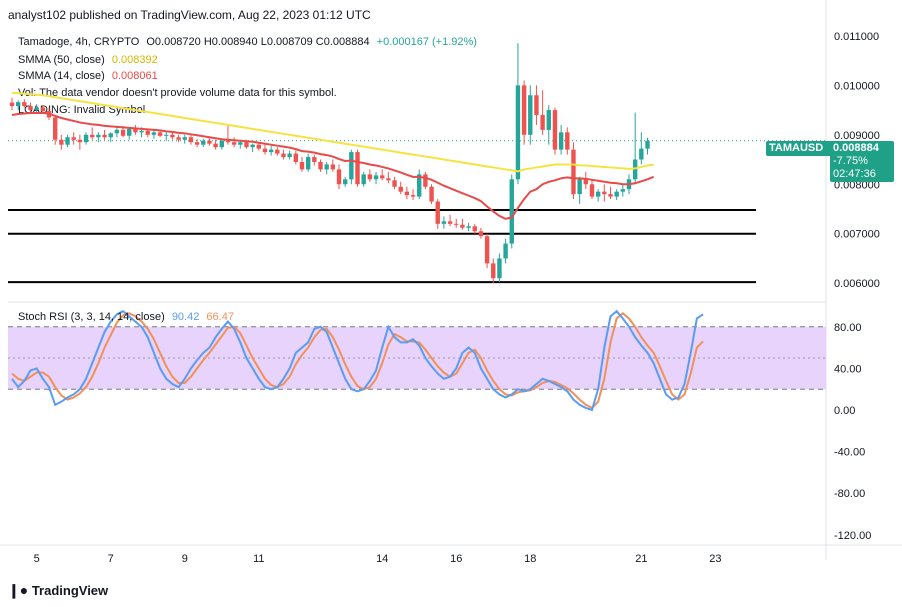 Image resolution: width=902 pixels, height=607 pixels. Describe the element at coordinates (79, 42) in the screenshot. I see `symbol-name: Tamadoge, 4h, CRYPTO` at that location.